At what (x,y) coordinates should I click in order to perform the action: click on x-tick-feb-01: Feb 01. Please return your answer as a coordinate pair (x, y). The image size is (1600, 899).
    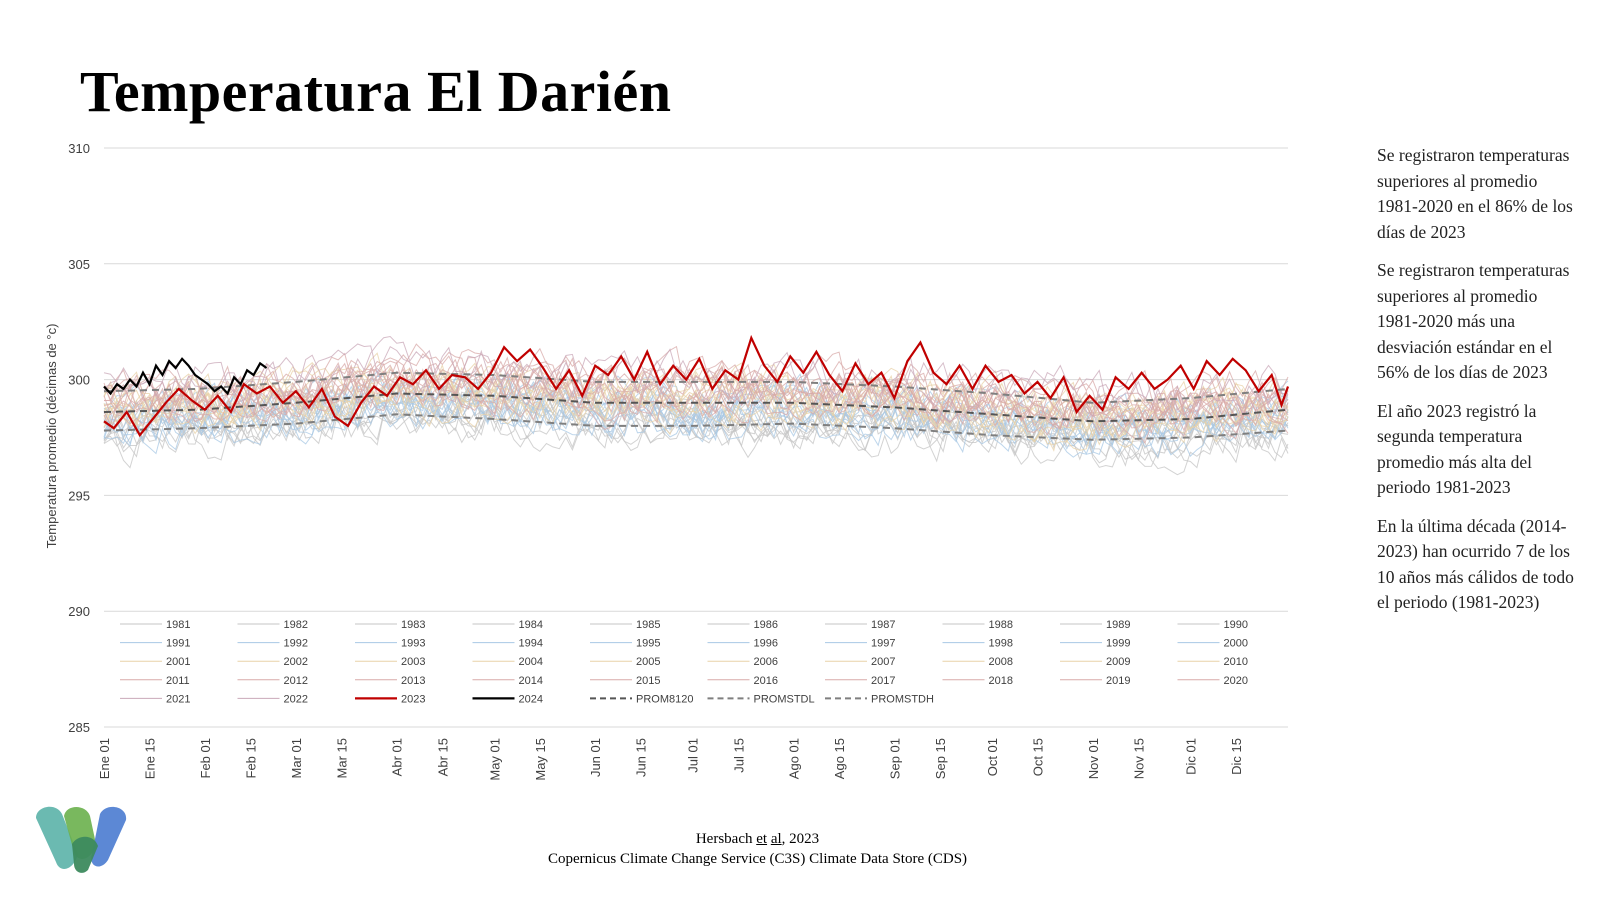
    Looking at the image, I should click on (205, 758).